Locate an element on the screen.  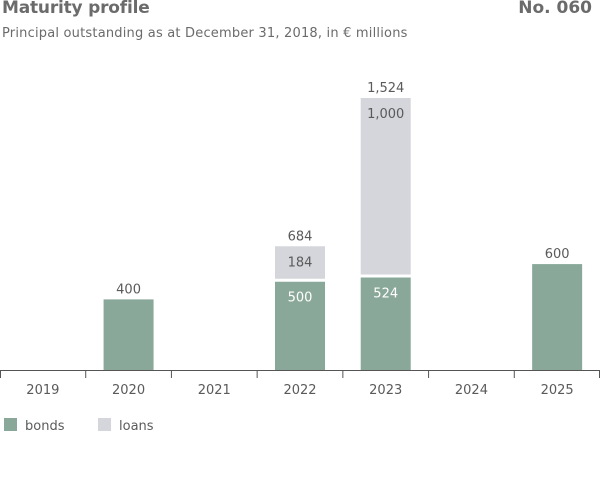
bar-total-label-2023: 1,524 is located at coordinates (385, 88).